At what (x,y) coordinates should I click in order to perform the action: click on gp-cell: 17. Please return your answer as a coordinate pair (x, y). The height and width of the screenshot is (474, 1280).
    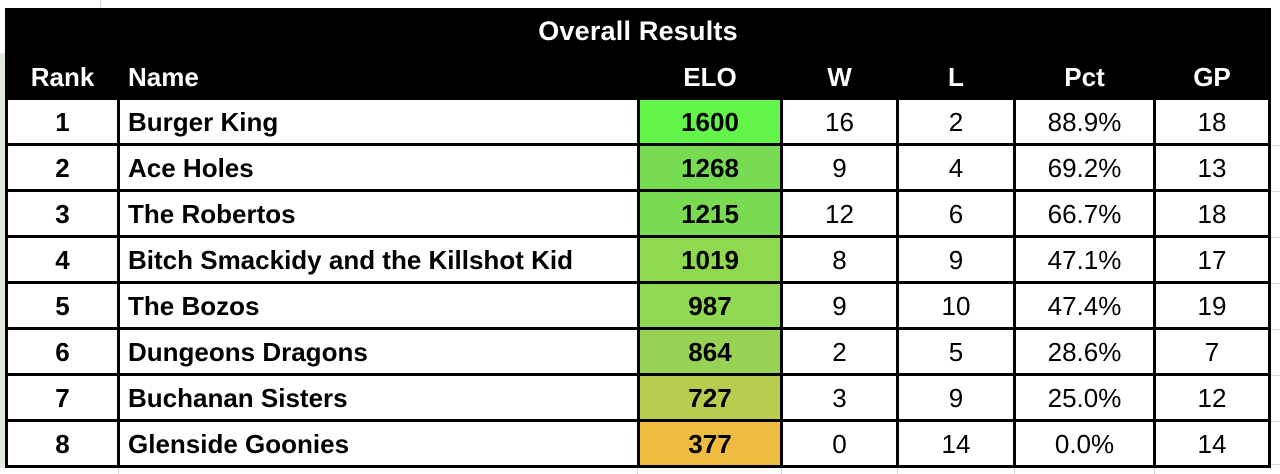
    Looking at the image, I should click on (1212, 259).